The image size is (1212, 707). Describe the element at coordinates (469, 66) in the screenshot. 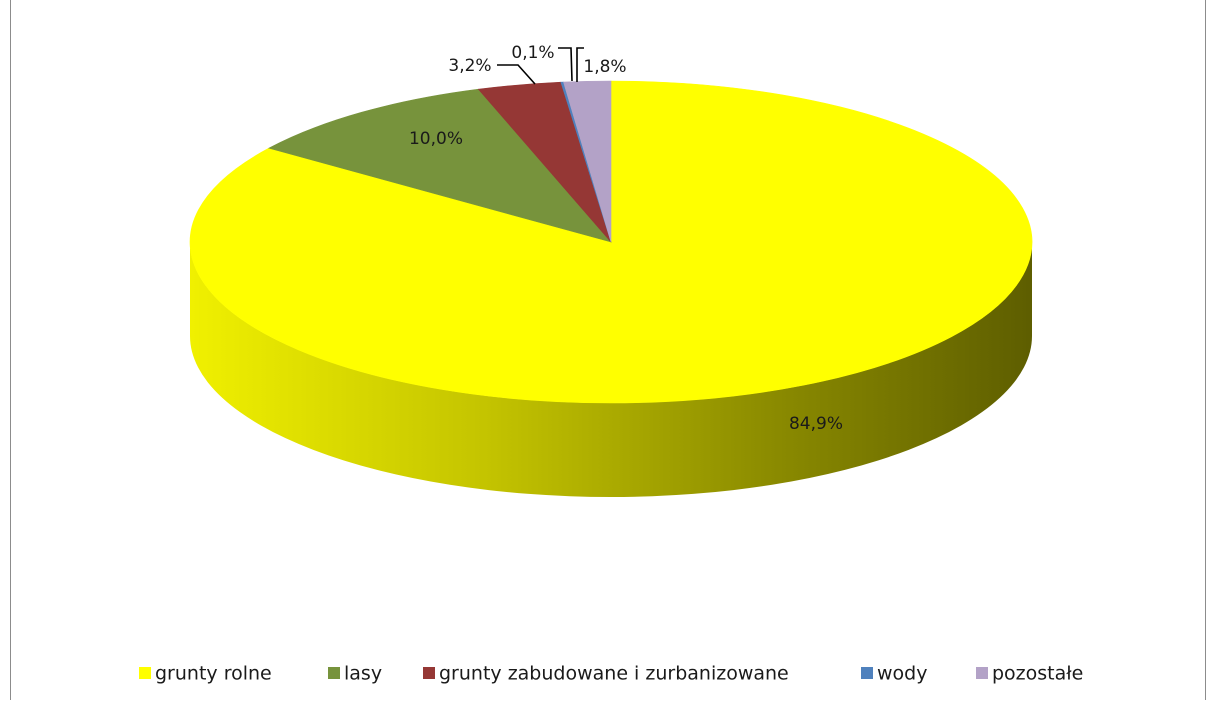

I see `data-label-grunty-zabudowane-i-zurbanizowane: 3,2%` at that location.